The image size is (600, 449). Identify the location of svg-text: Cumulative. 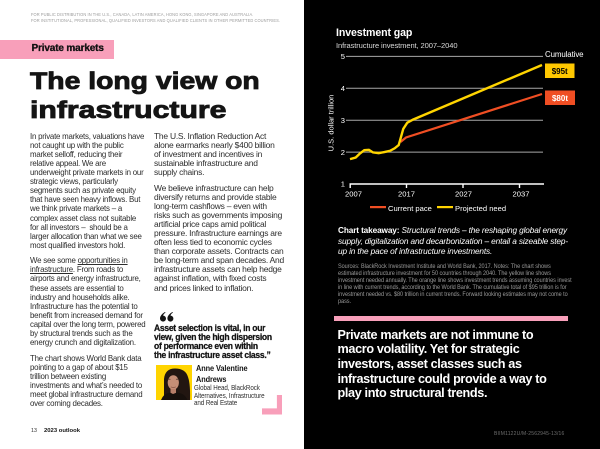
(564, 54).